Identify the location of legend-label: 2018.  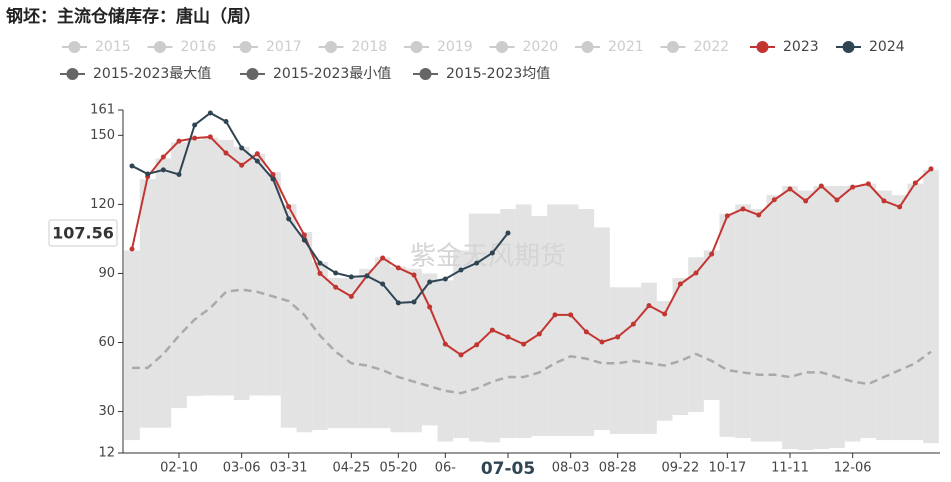
(370, 47).